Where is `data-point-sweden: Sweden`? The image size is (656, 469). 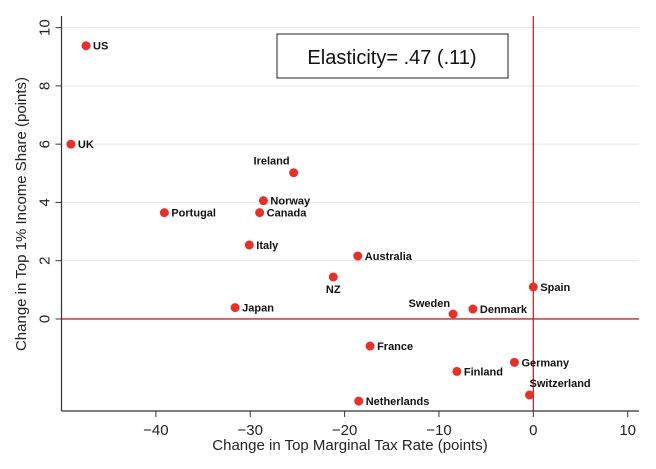 data-point-sweden: Sweden is located at coordinates (433, 308).